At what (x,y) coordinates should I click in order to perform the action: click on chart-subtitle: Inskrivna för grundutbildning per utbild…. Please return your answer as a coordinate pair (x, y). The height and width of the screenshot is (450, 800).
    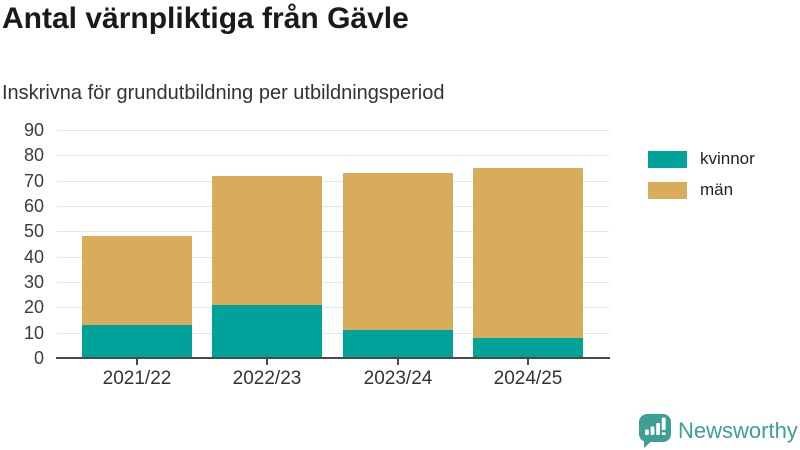
    Looking at the image, I should click on (223, 93).